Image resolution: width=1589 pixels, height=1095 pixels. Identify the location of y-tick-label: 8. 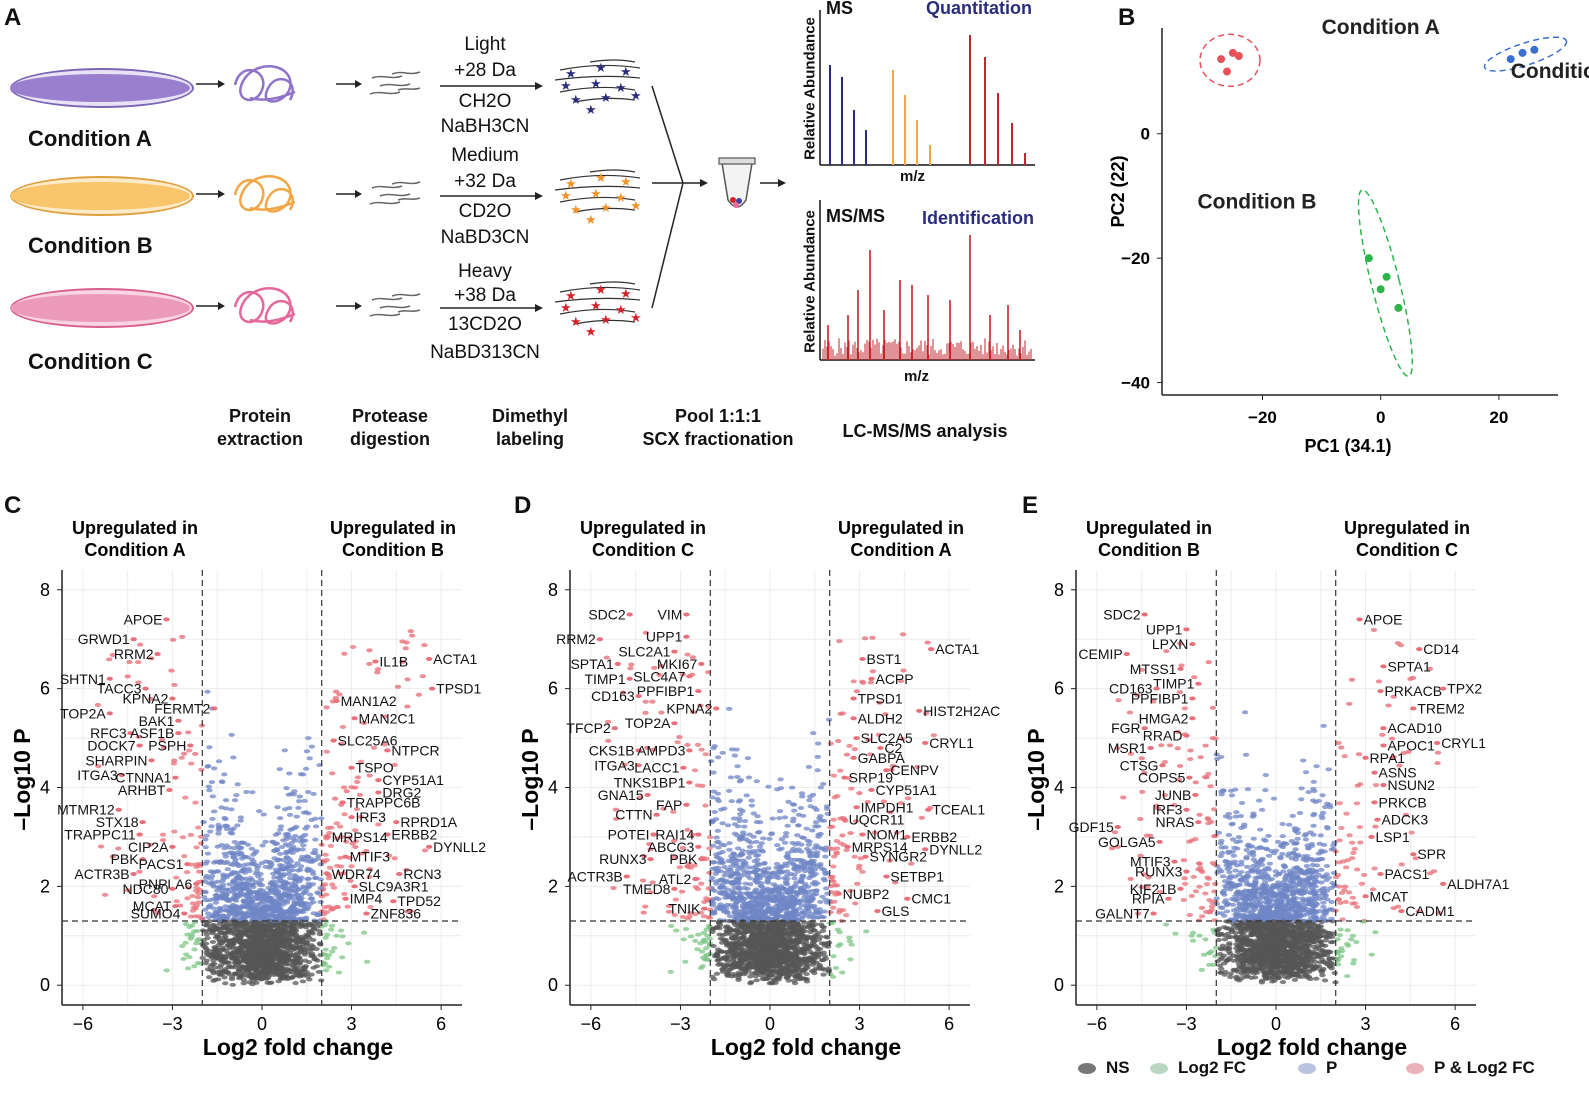
(45, 590).